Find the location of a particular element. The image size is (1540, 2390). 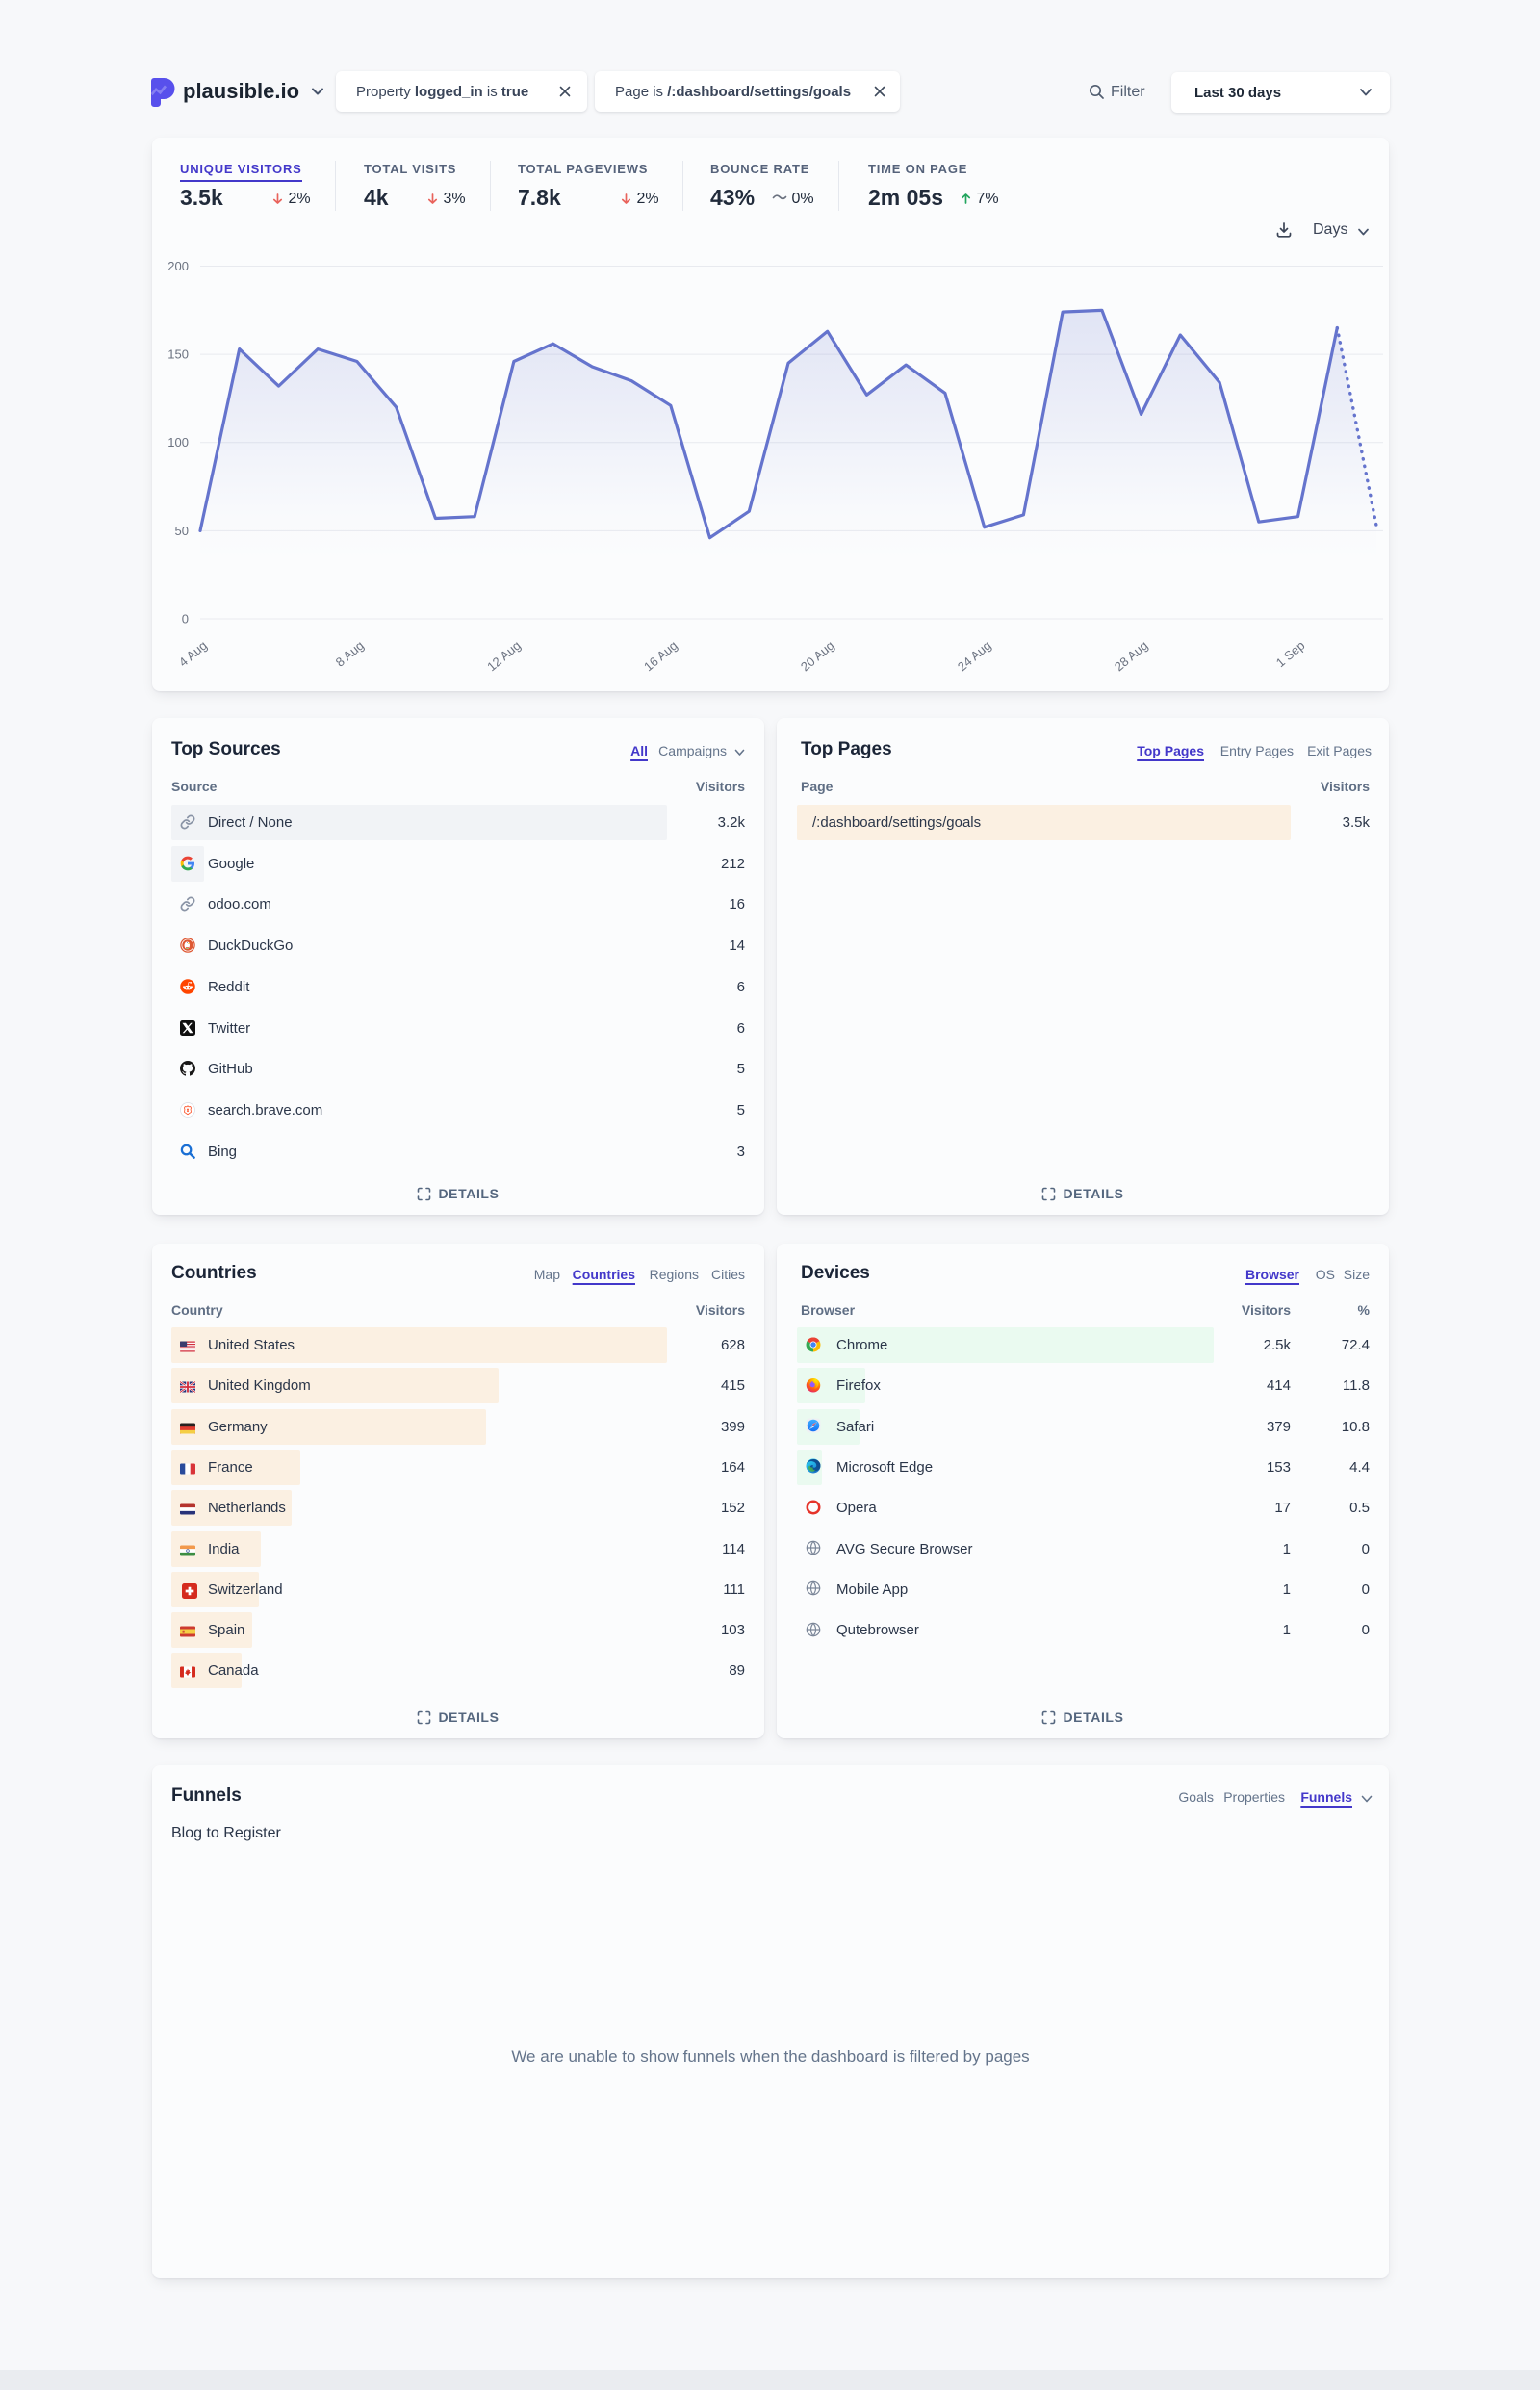

svg-text: 50 is located at coordinates (182, 531).